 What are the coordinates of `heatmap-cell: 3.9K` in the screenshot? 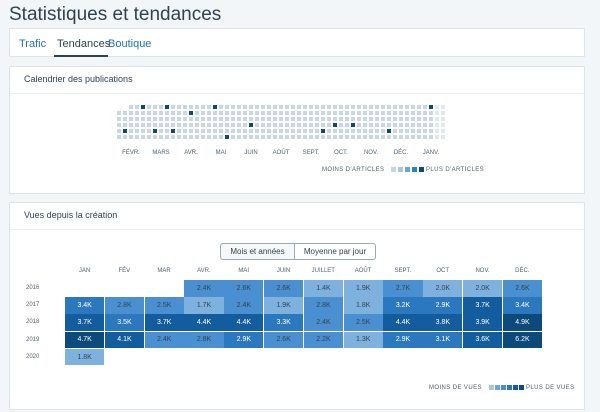 It's located at (483, 323).